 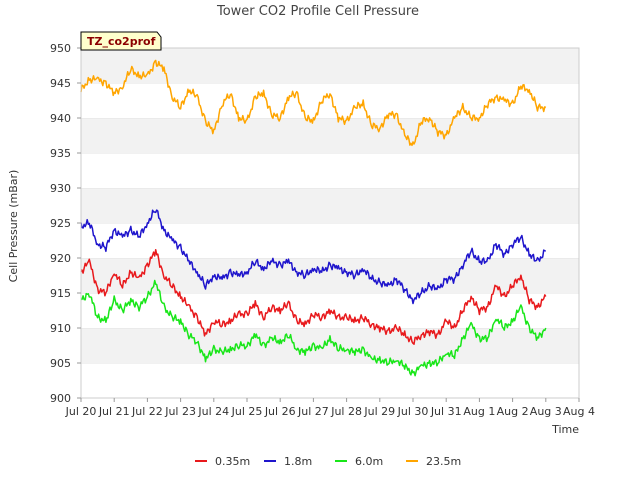 I want to click on series-line-1.8m, so click(x=313, y=257).